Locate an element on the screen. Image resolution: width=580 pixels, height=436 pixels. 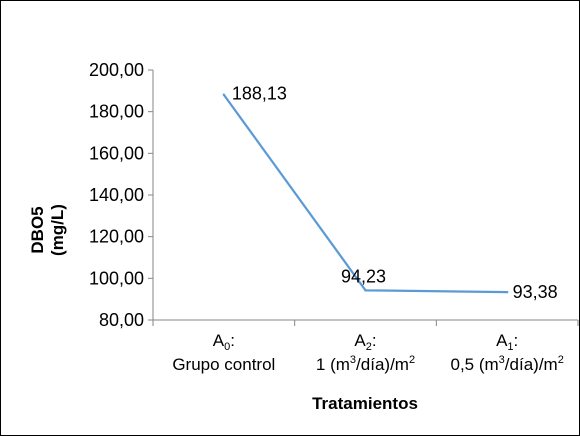
category-label-line1: A0: is located at coordinates (224, 342).